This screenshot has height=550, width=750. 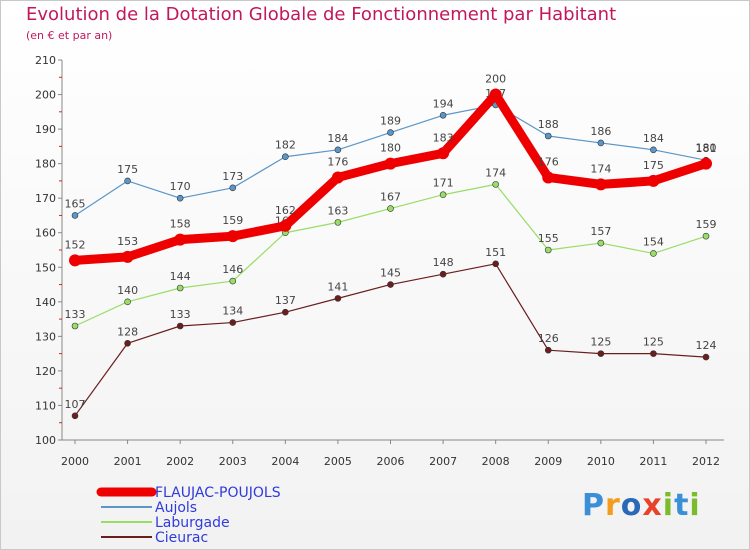 I want to click on data-label-flaujac-poujols: 200, so click(x=495, y=79).